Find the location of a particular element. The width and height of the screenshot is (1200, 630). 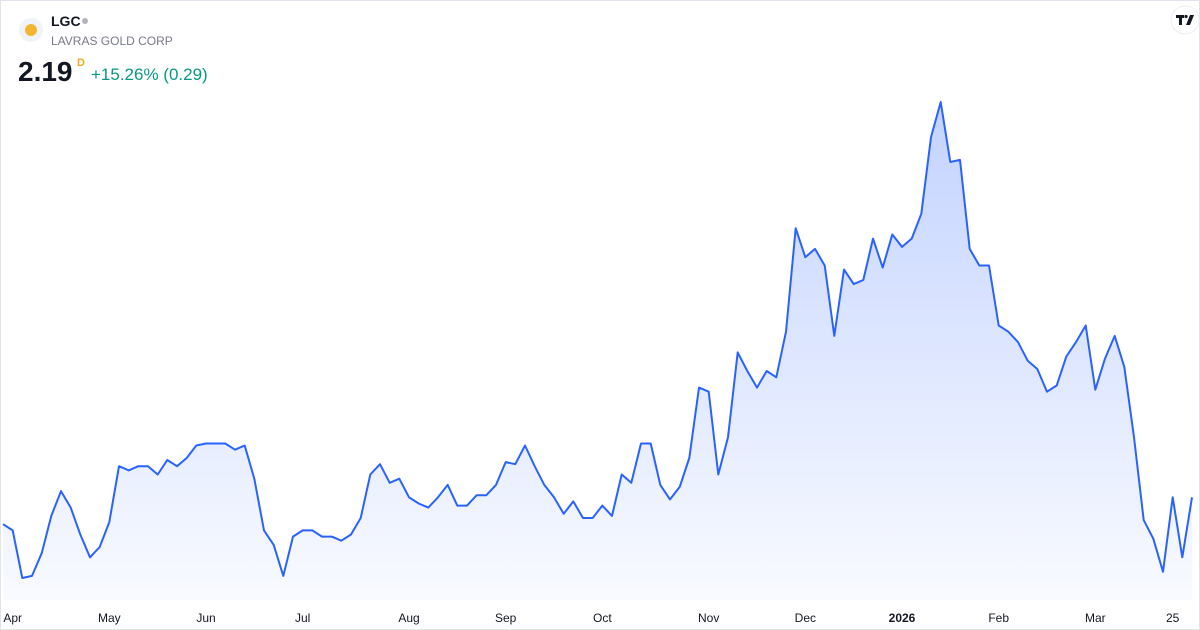

x-tick-label: Jun is located at coordinates (205, 618).